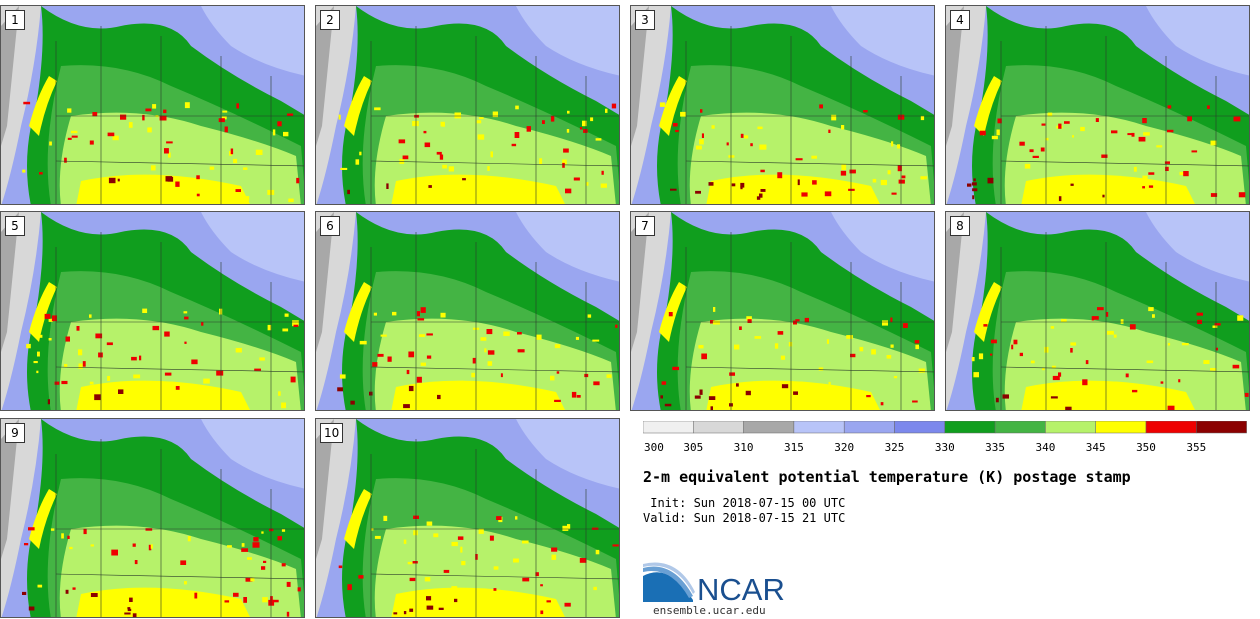 This screenshot has width=1260, height=619. I want to click on ensemble-member-map: 8, so click(1097, 311).